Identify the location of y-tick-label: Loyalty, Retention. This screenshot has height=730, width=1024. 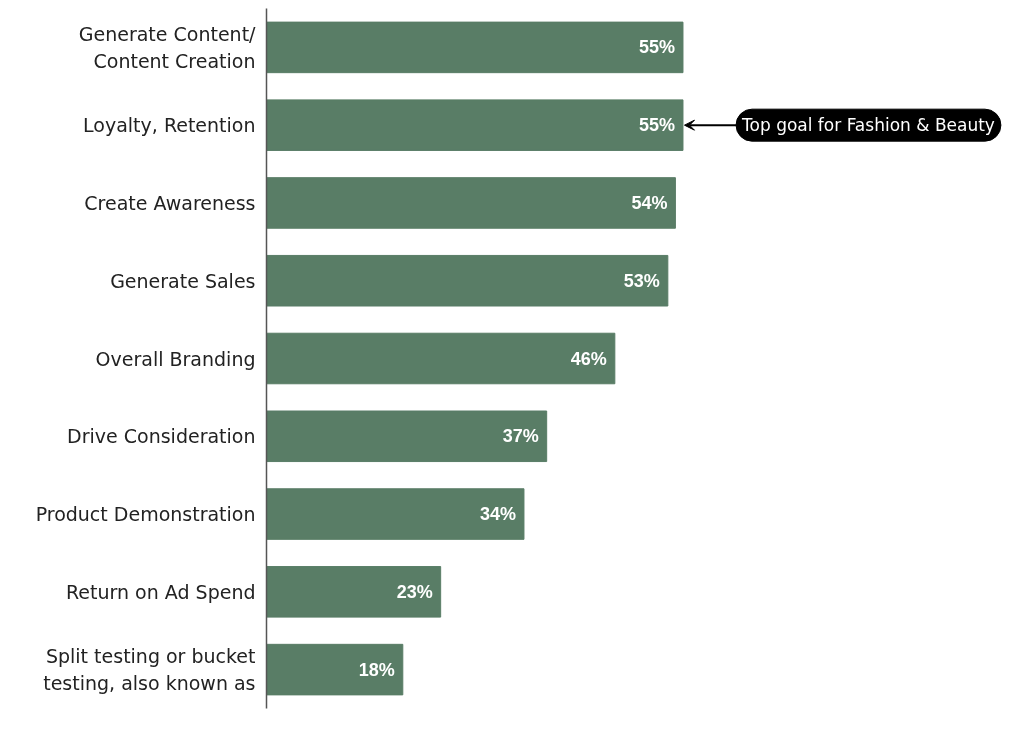
(169, 125).